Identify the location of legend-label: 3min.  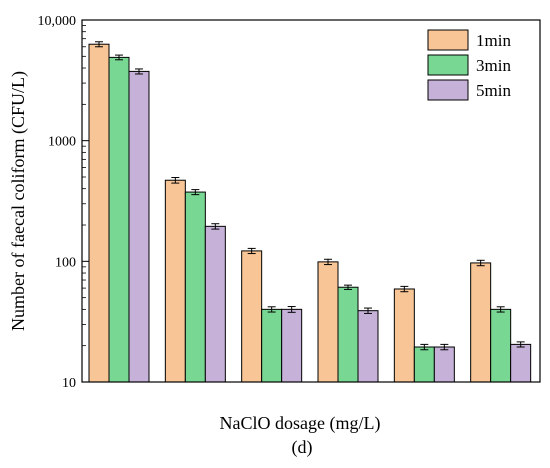
(493, 65).